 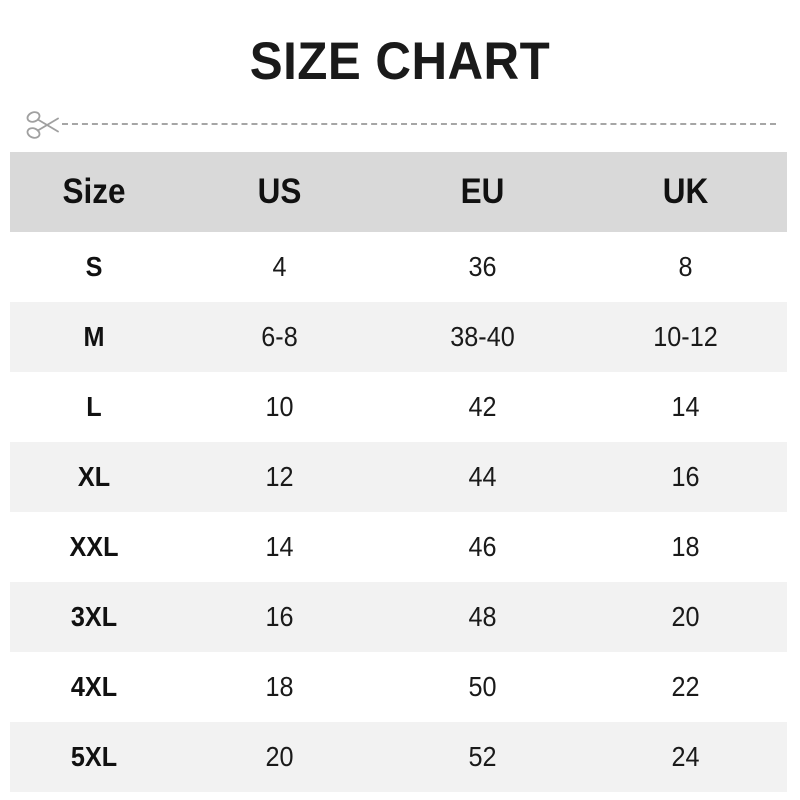 What do you see at coordinates (279, 406) in the screenshot?
I see `cell-us: 10` at bounding box center [279, 406].